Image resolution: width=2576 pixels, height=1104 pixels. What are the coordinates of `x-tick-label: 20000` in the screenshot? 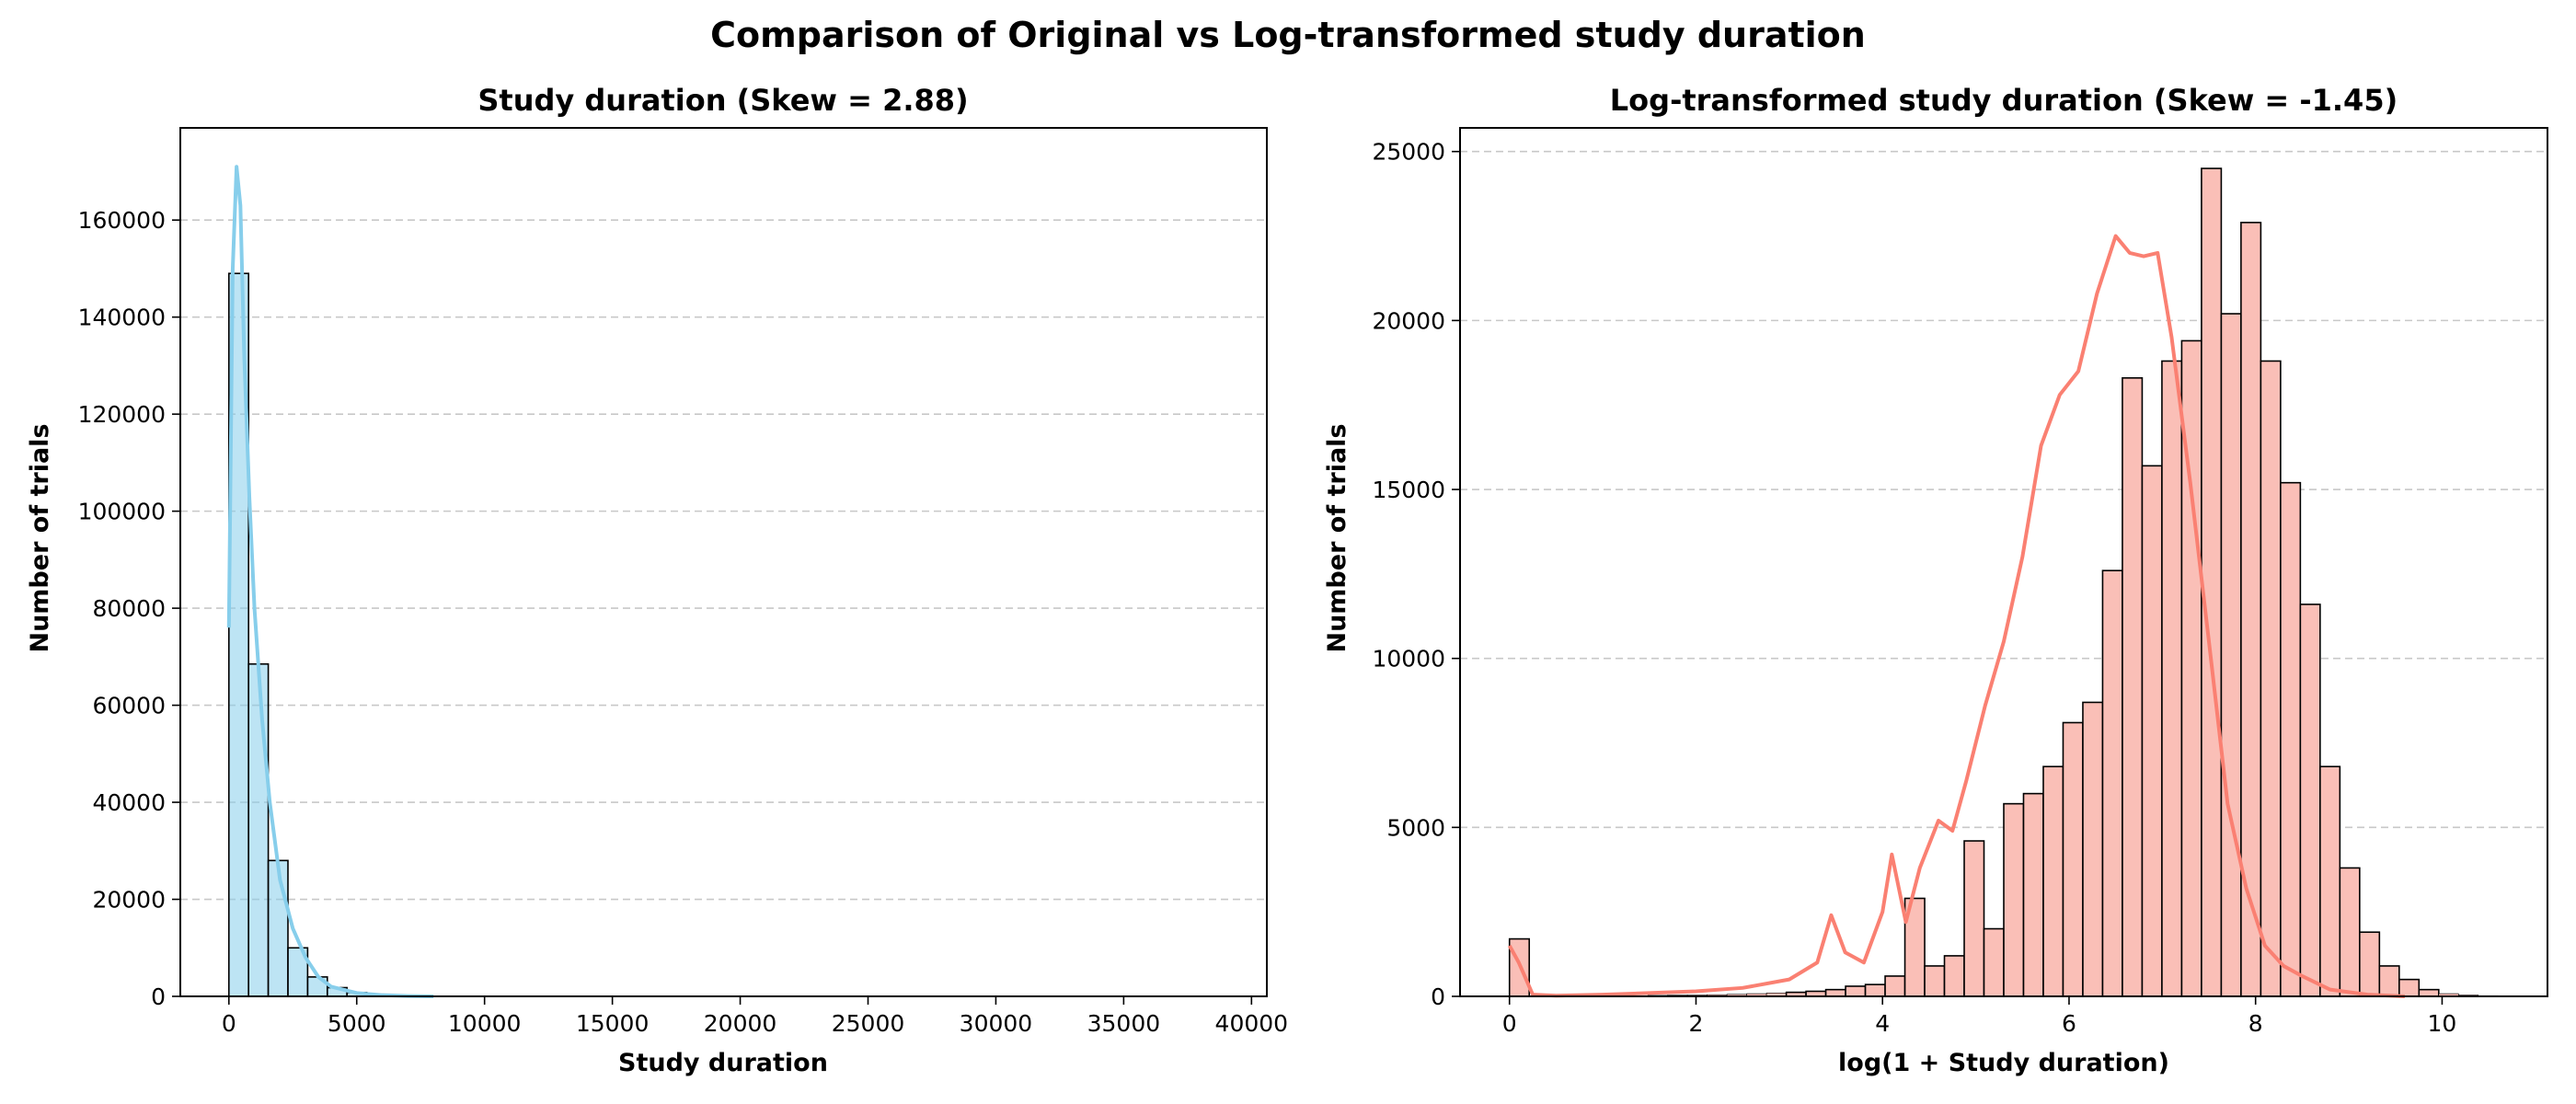 It's located at (740, 1023).